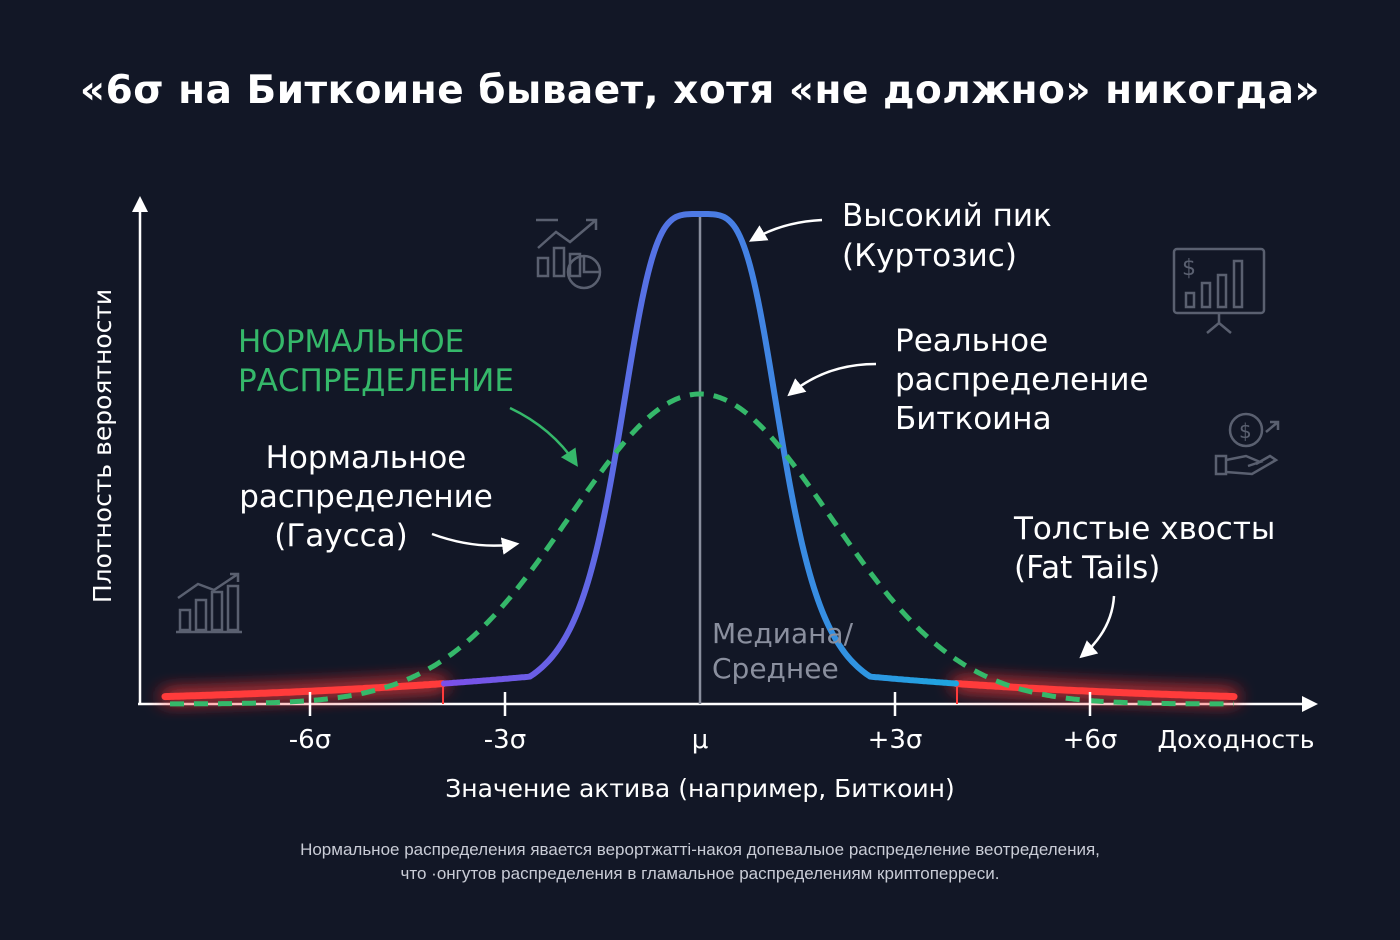 Image resolution: width=1400 pixels, height=940 pixels. What do you see at coordinates (1236, 739) in the screenshot?
I see `x-axis-end-label: Доходность` at bounding box center [1236, 739].